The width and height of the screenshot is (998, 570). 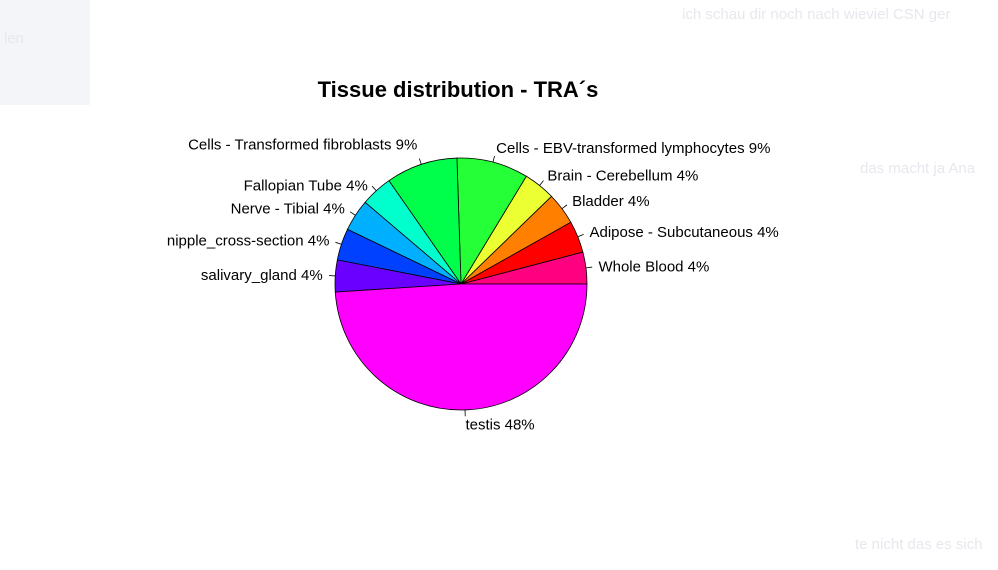 What do you see at coordinates (653, 266) in the screenshot?
I see `pie-slice-label: Whole Blood 4%` at bounding box center [653, 266].